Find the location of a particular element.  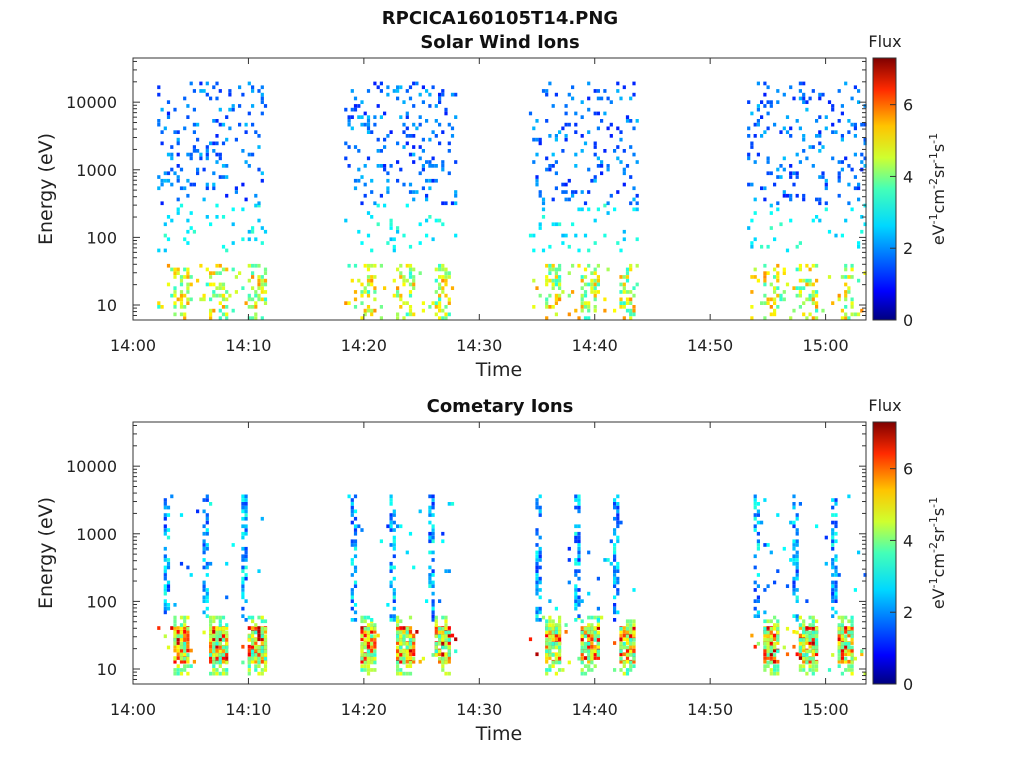

panel-title-cometary: Cometary Ions is located at coordinates (500, 406).